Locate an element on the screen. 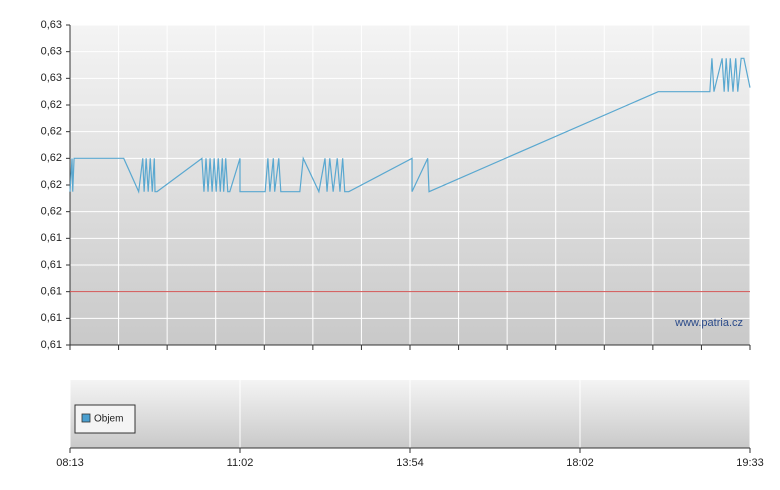 This screenshot has width=780, height=490. x-tick-label: 08:13 is located at coordinates (70, 463).